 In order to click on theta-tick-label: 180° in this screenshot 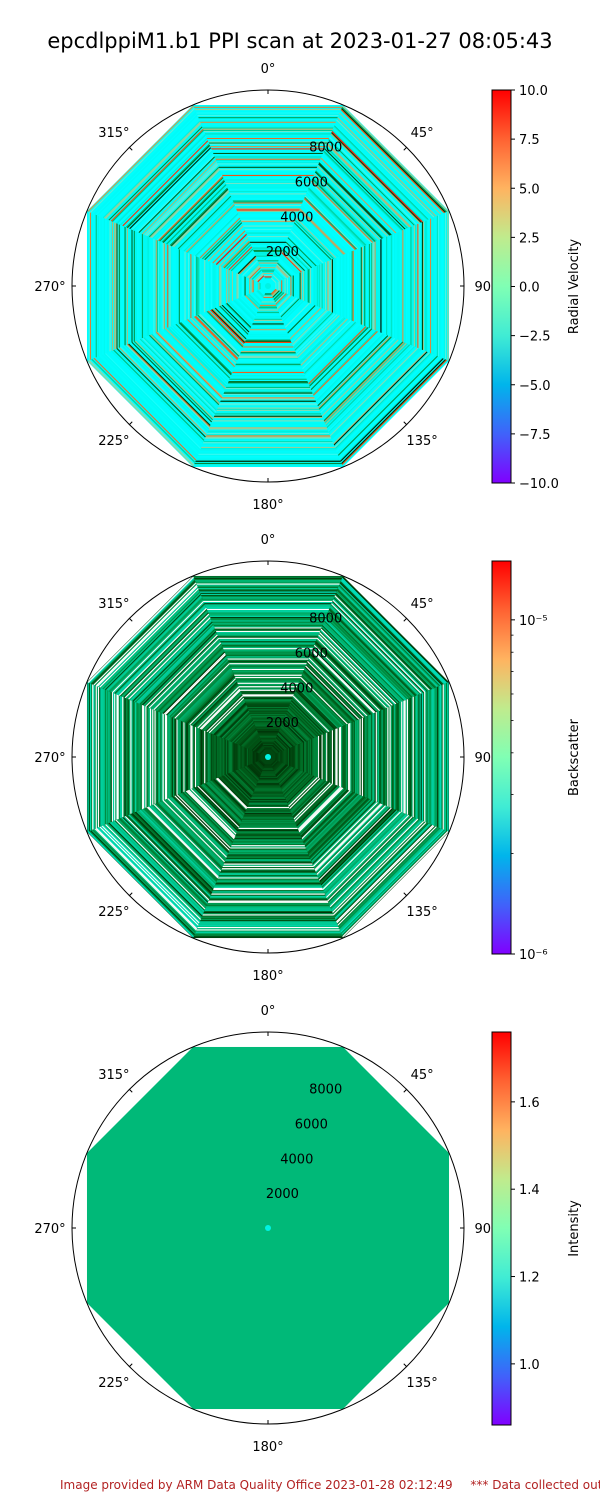, I will do `click(267, 1447)`.